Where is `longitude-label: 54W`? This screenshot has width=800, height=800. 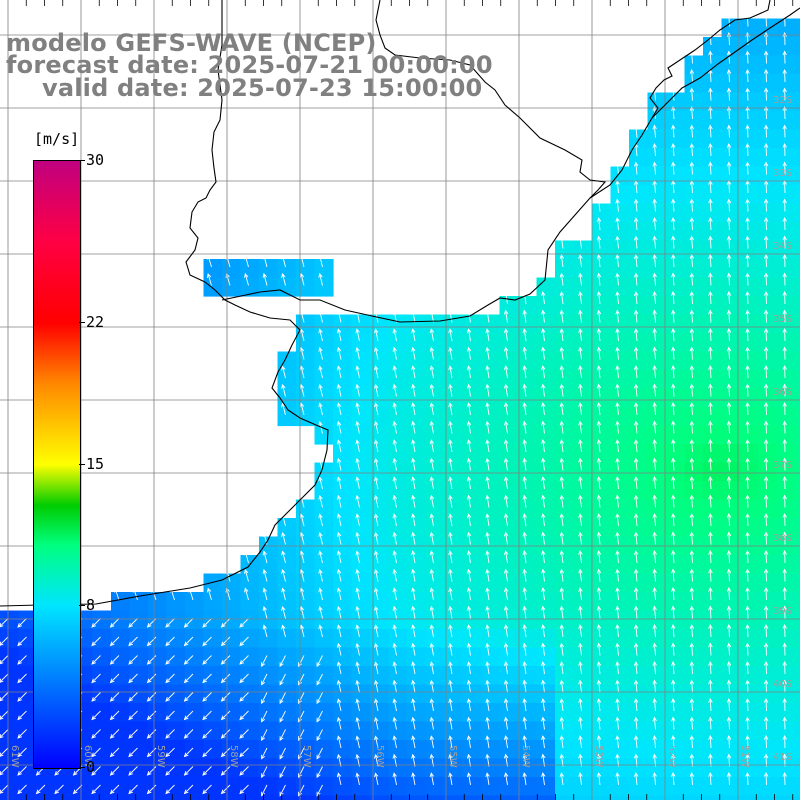 longitude-label: 54W is located at coordinates (525, 756).